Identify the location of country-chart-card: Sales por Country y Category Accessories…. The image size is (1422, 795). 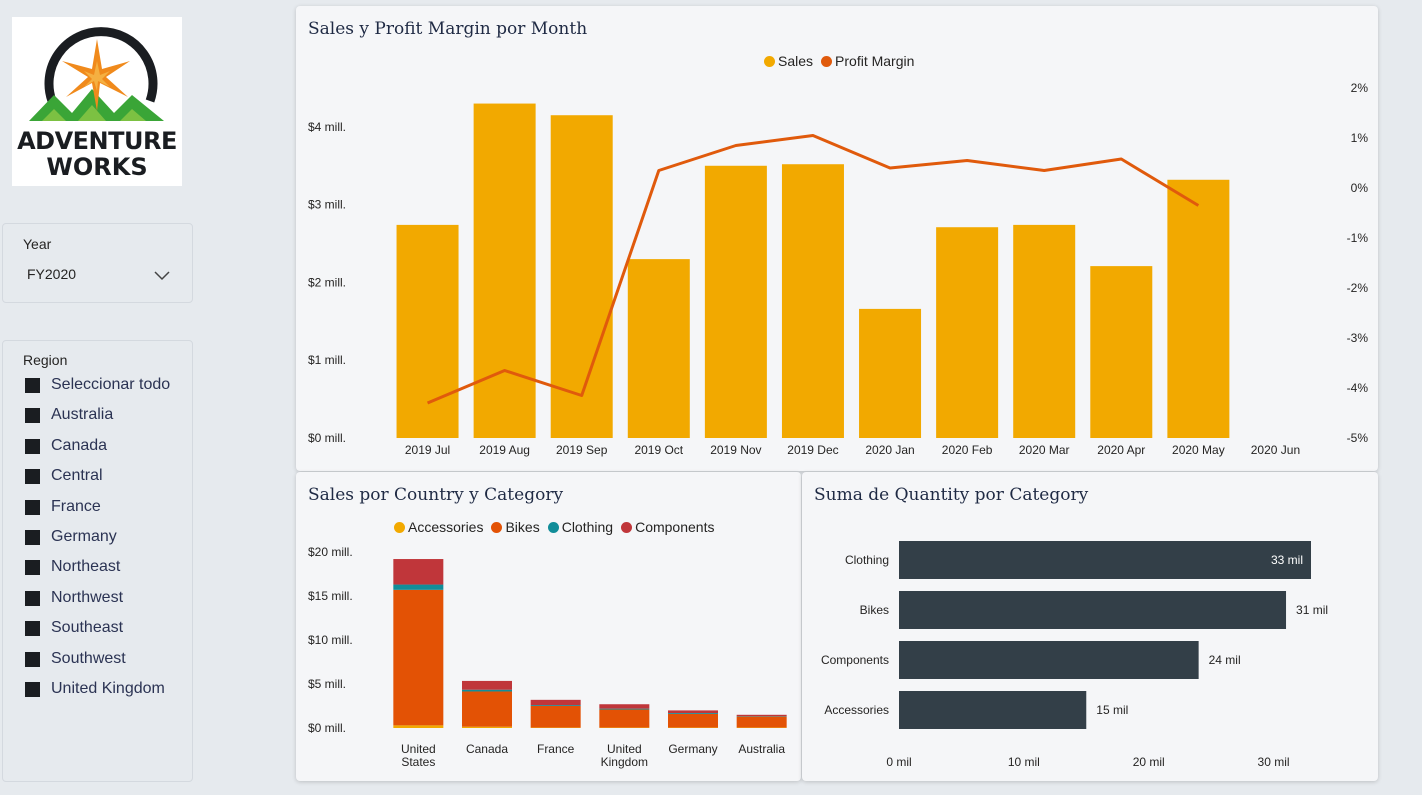
(548, 626).